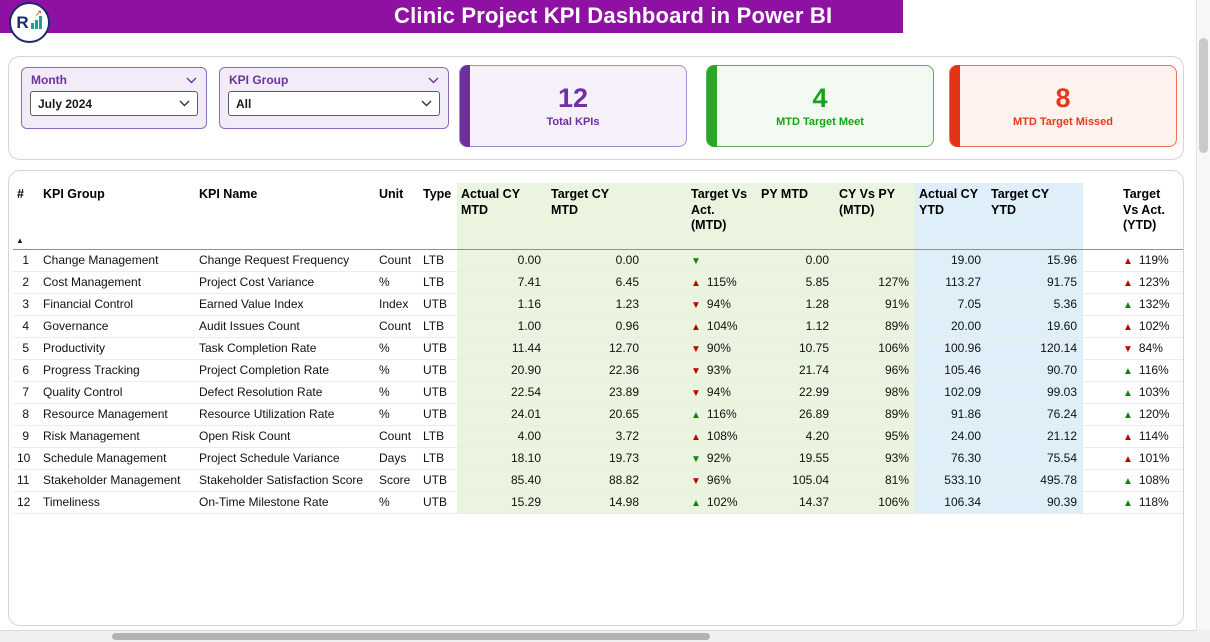 The height and width of the screenshot is (642, 1210). Describe the element at coordinates (26, 458) in the screenshot. I see `cell-num: 10` at that location.